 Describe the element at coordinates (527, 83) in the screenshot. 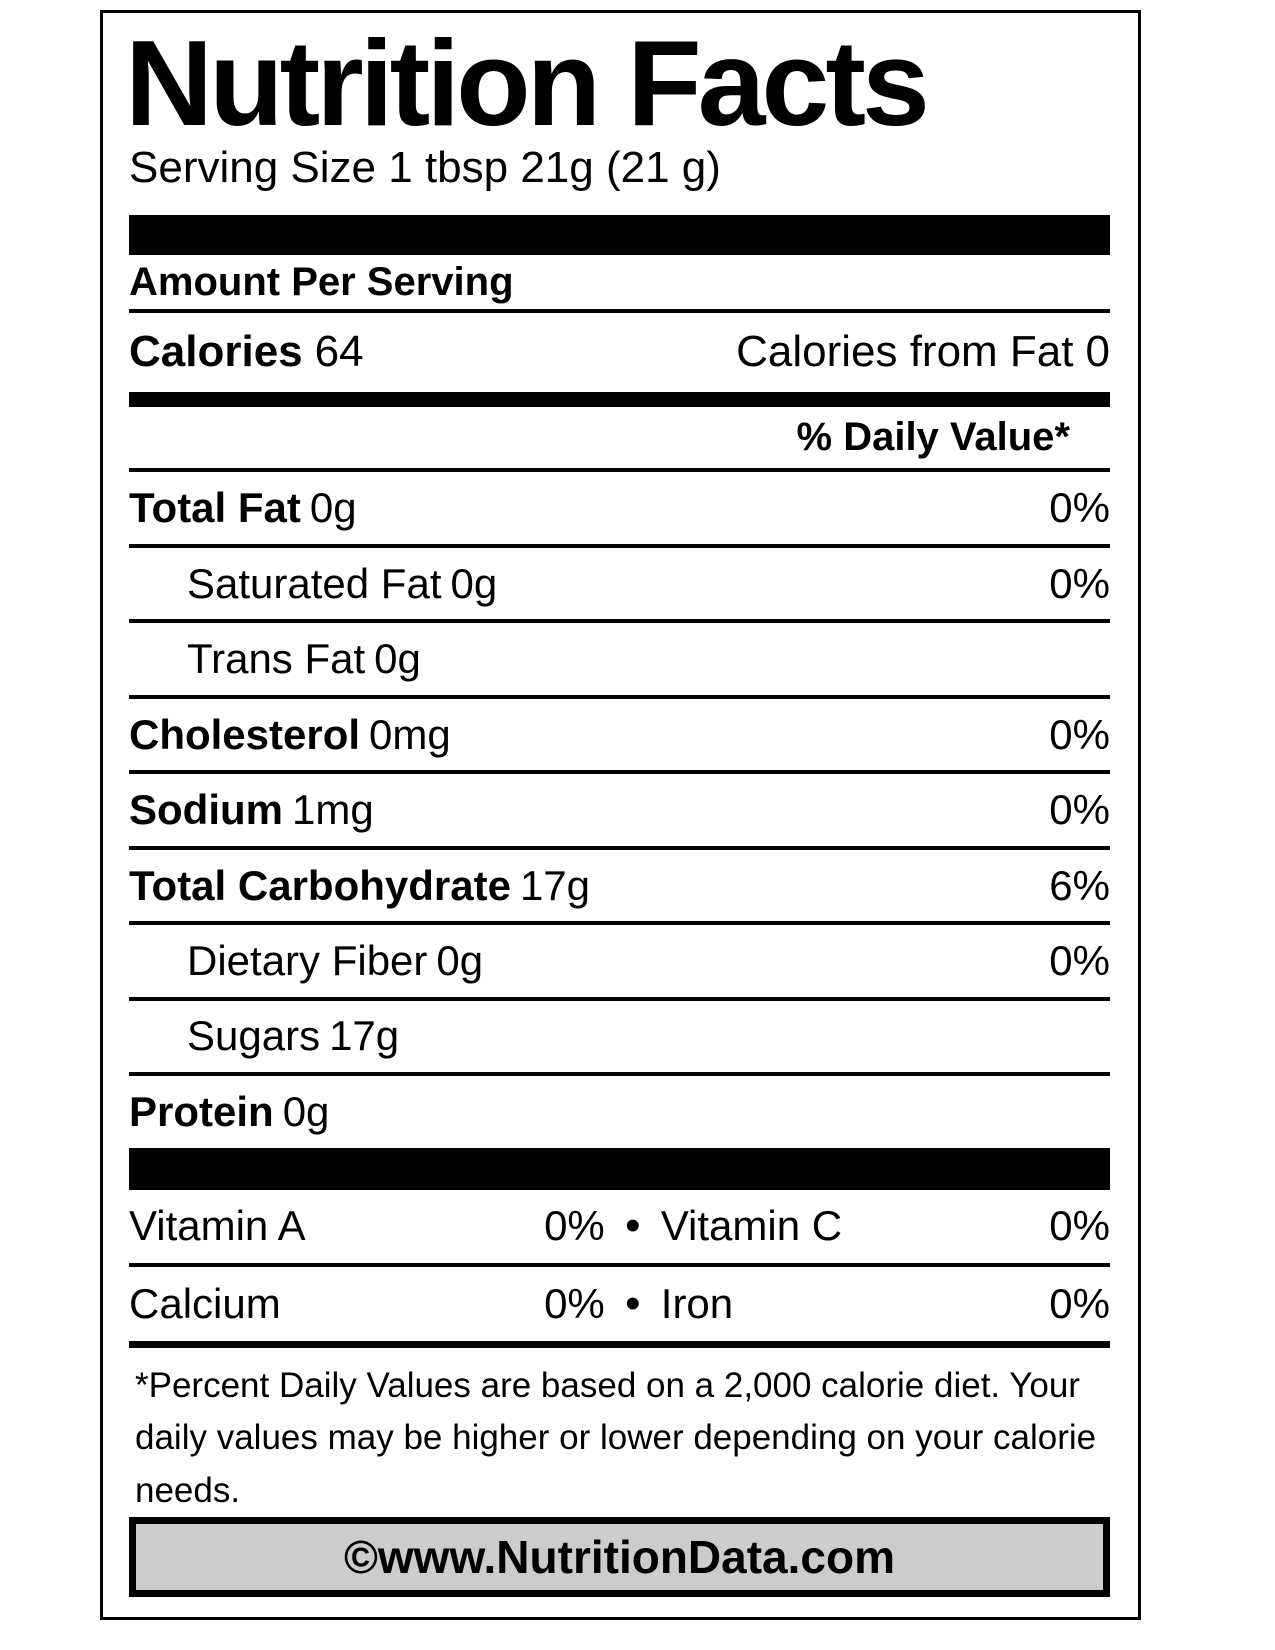

I see `label-title: Nutrition Facts` at that location.